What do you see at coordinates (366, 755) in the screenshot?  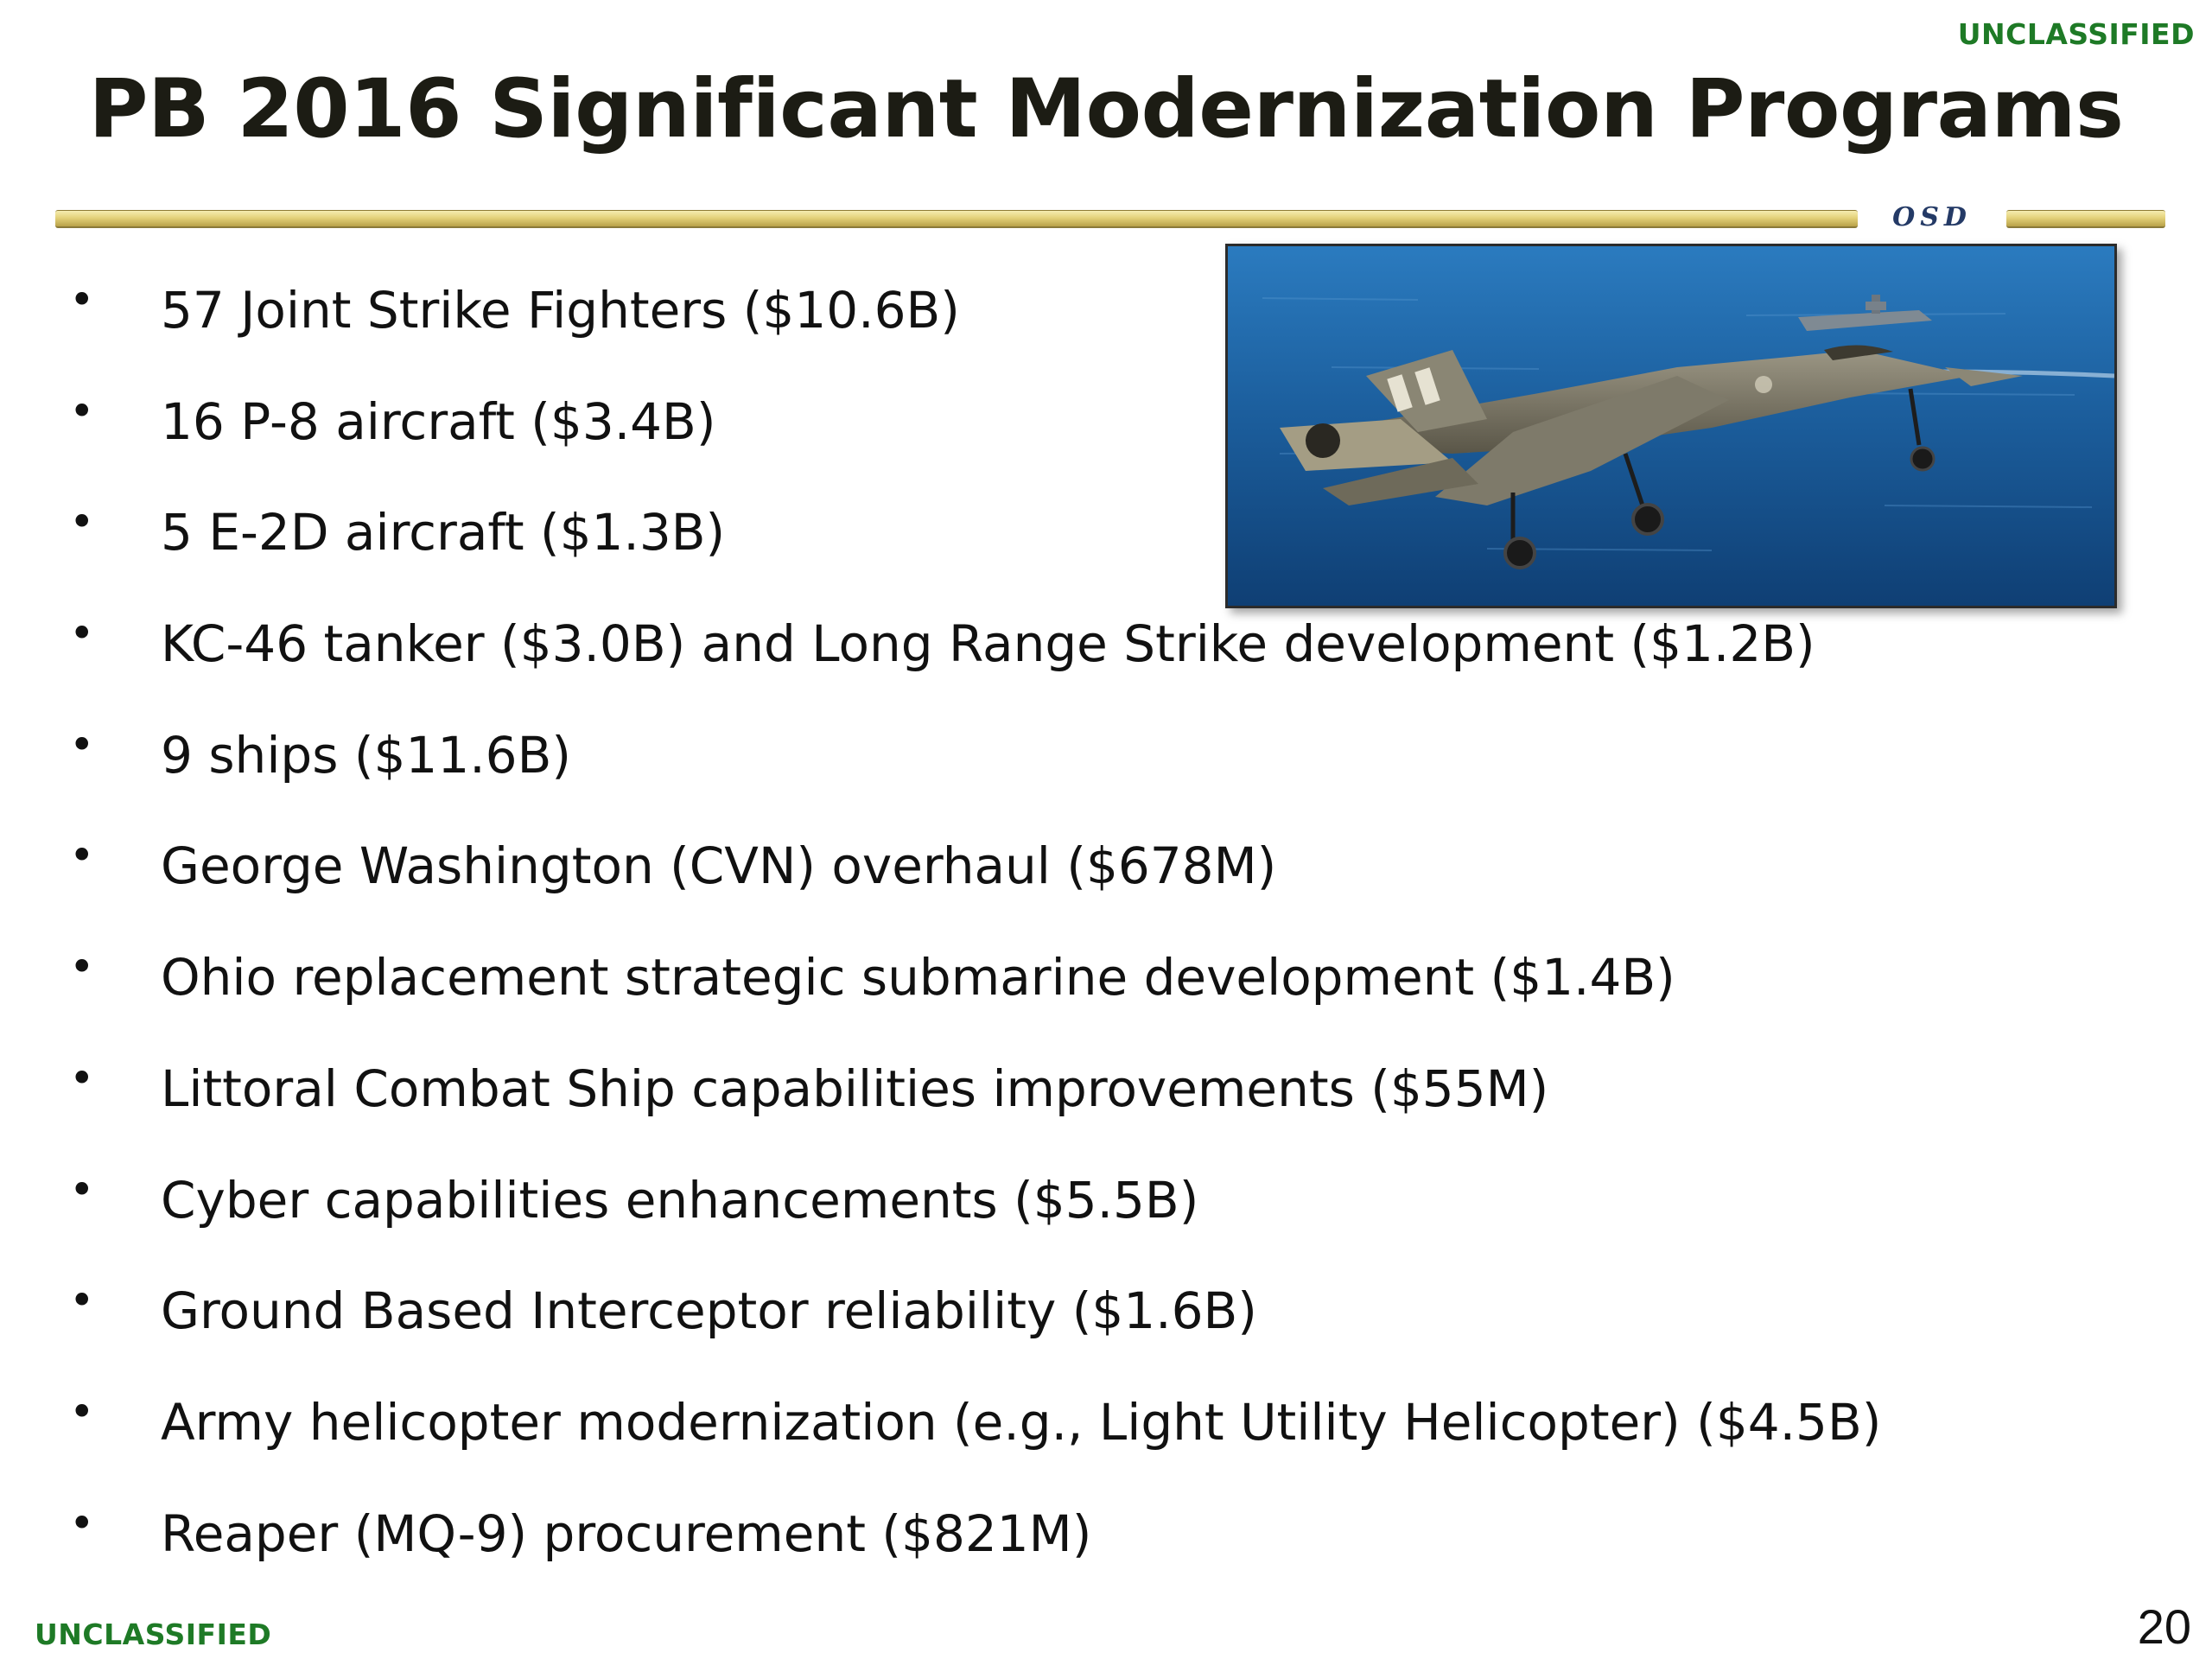 I see `list-item-text: 9 ships ($11.6B)` at bounding box center [366, 755].